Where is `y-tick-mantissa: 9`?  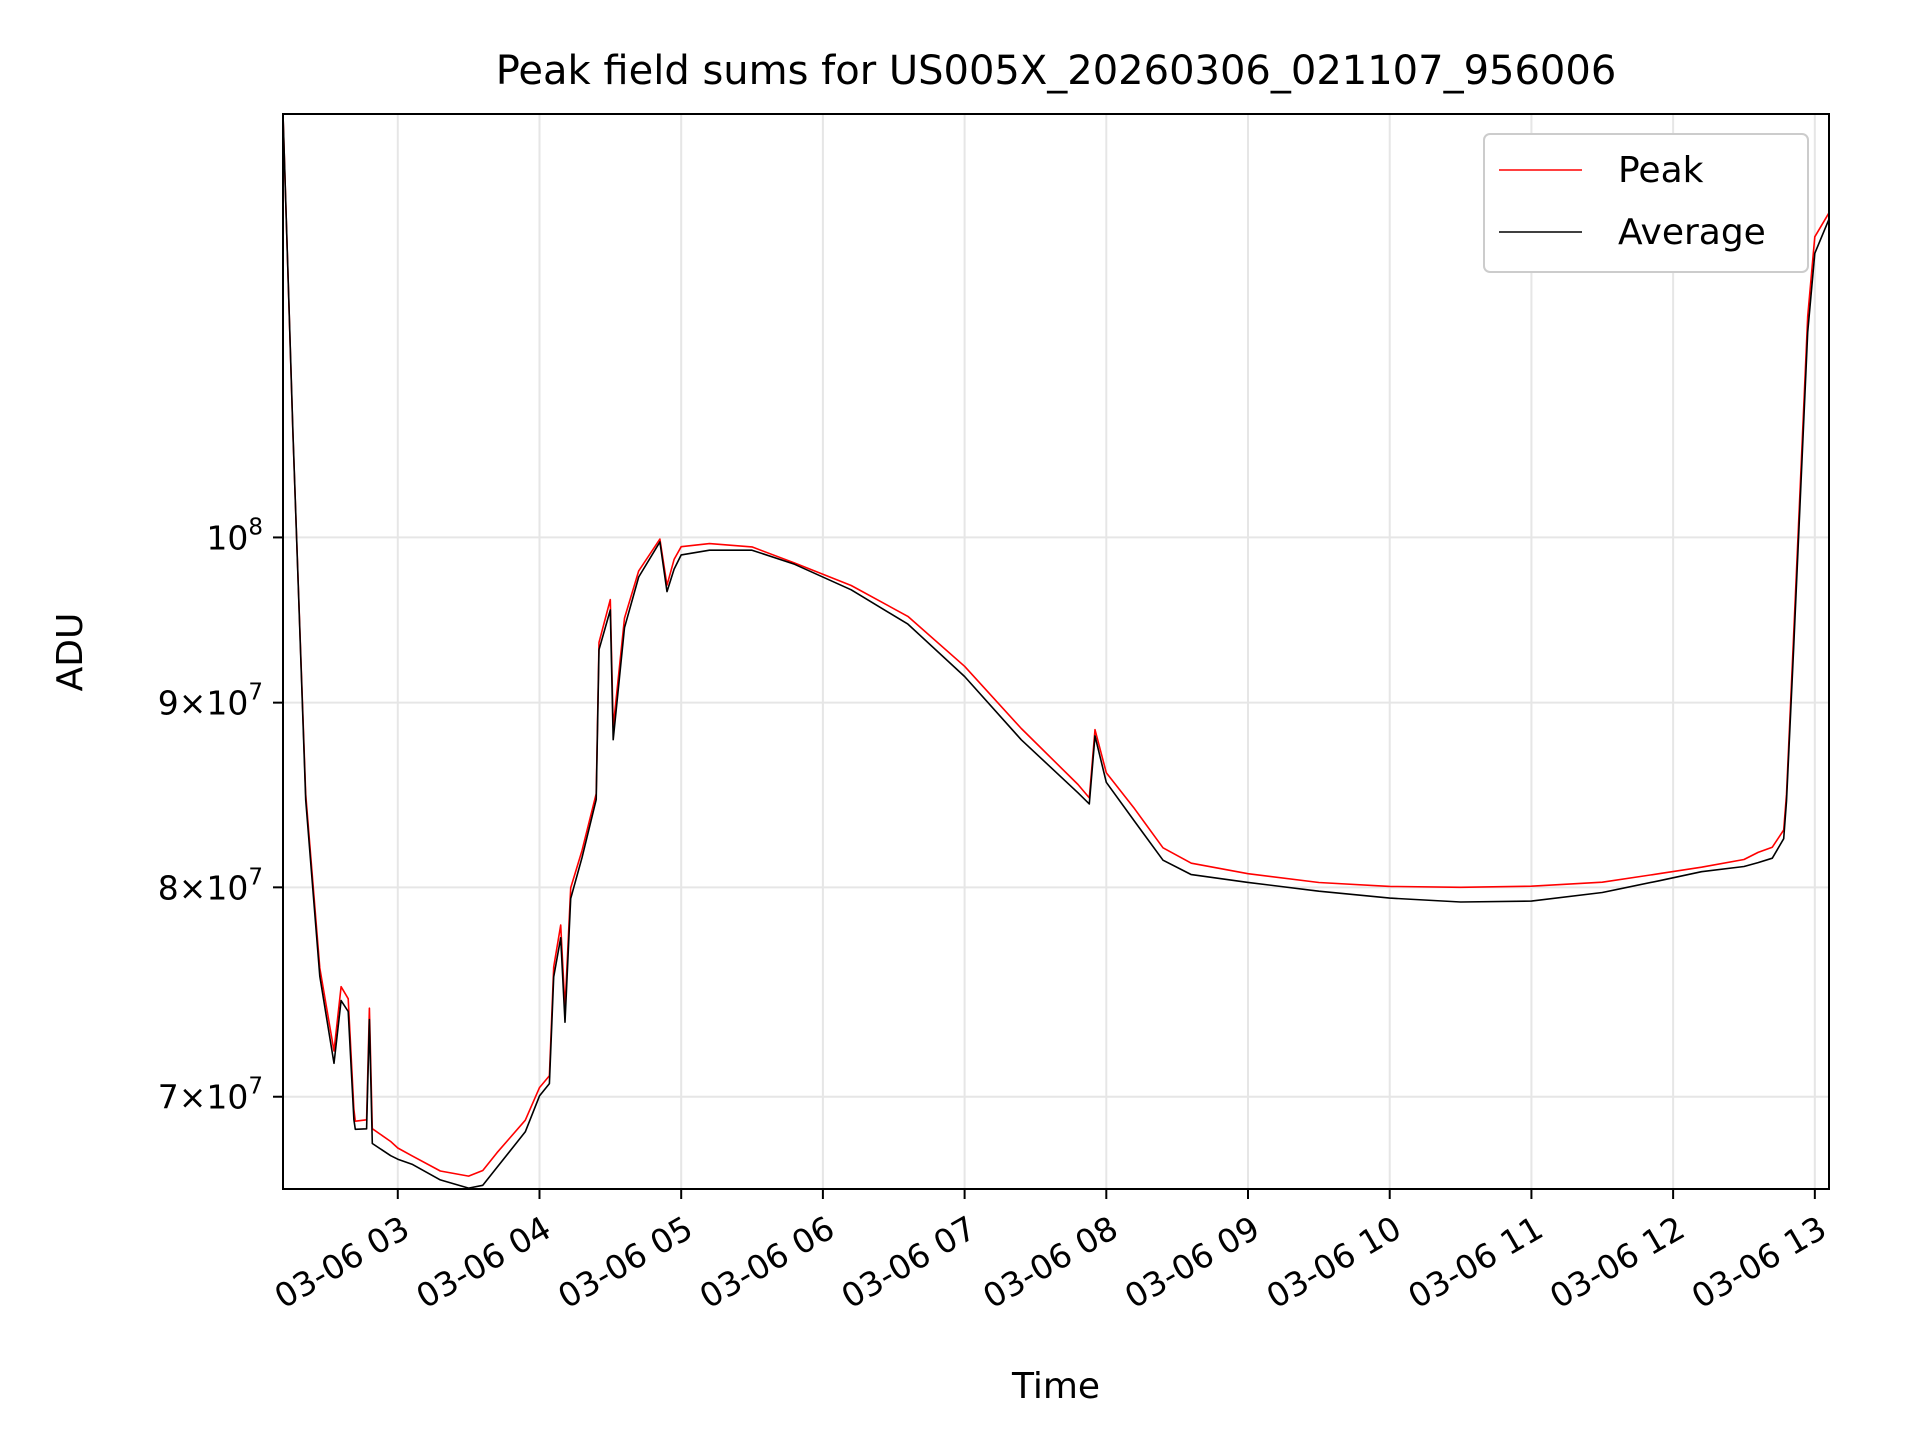
y-tick-mantissa: 9 is located at coordinates (168, 703).